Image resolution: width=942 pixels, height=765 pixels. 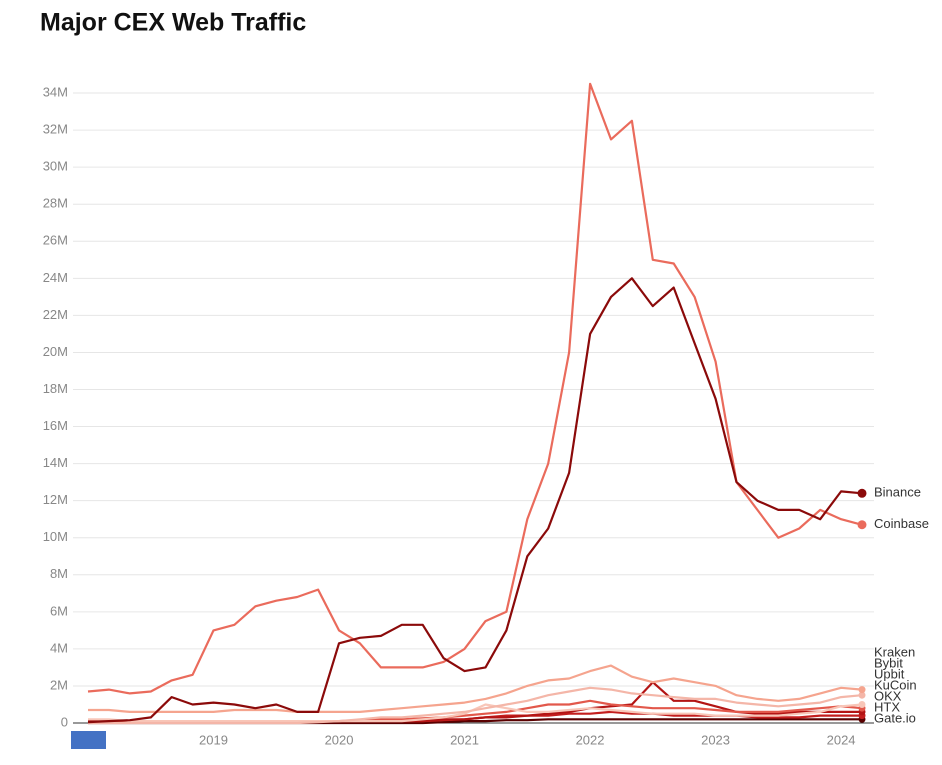 I want to click on y-tick-label: 2M, so click(x=59, y=684).